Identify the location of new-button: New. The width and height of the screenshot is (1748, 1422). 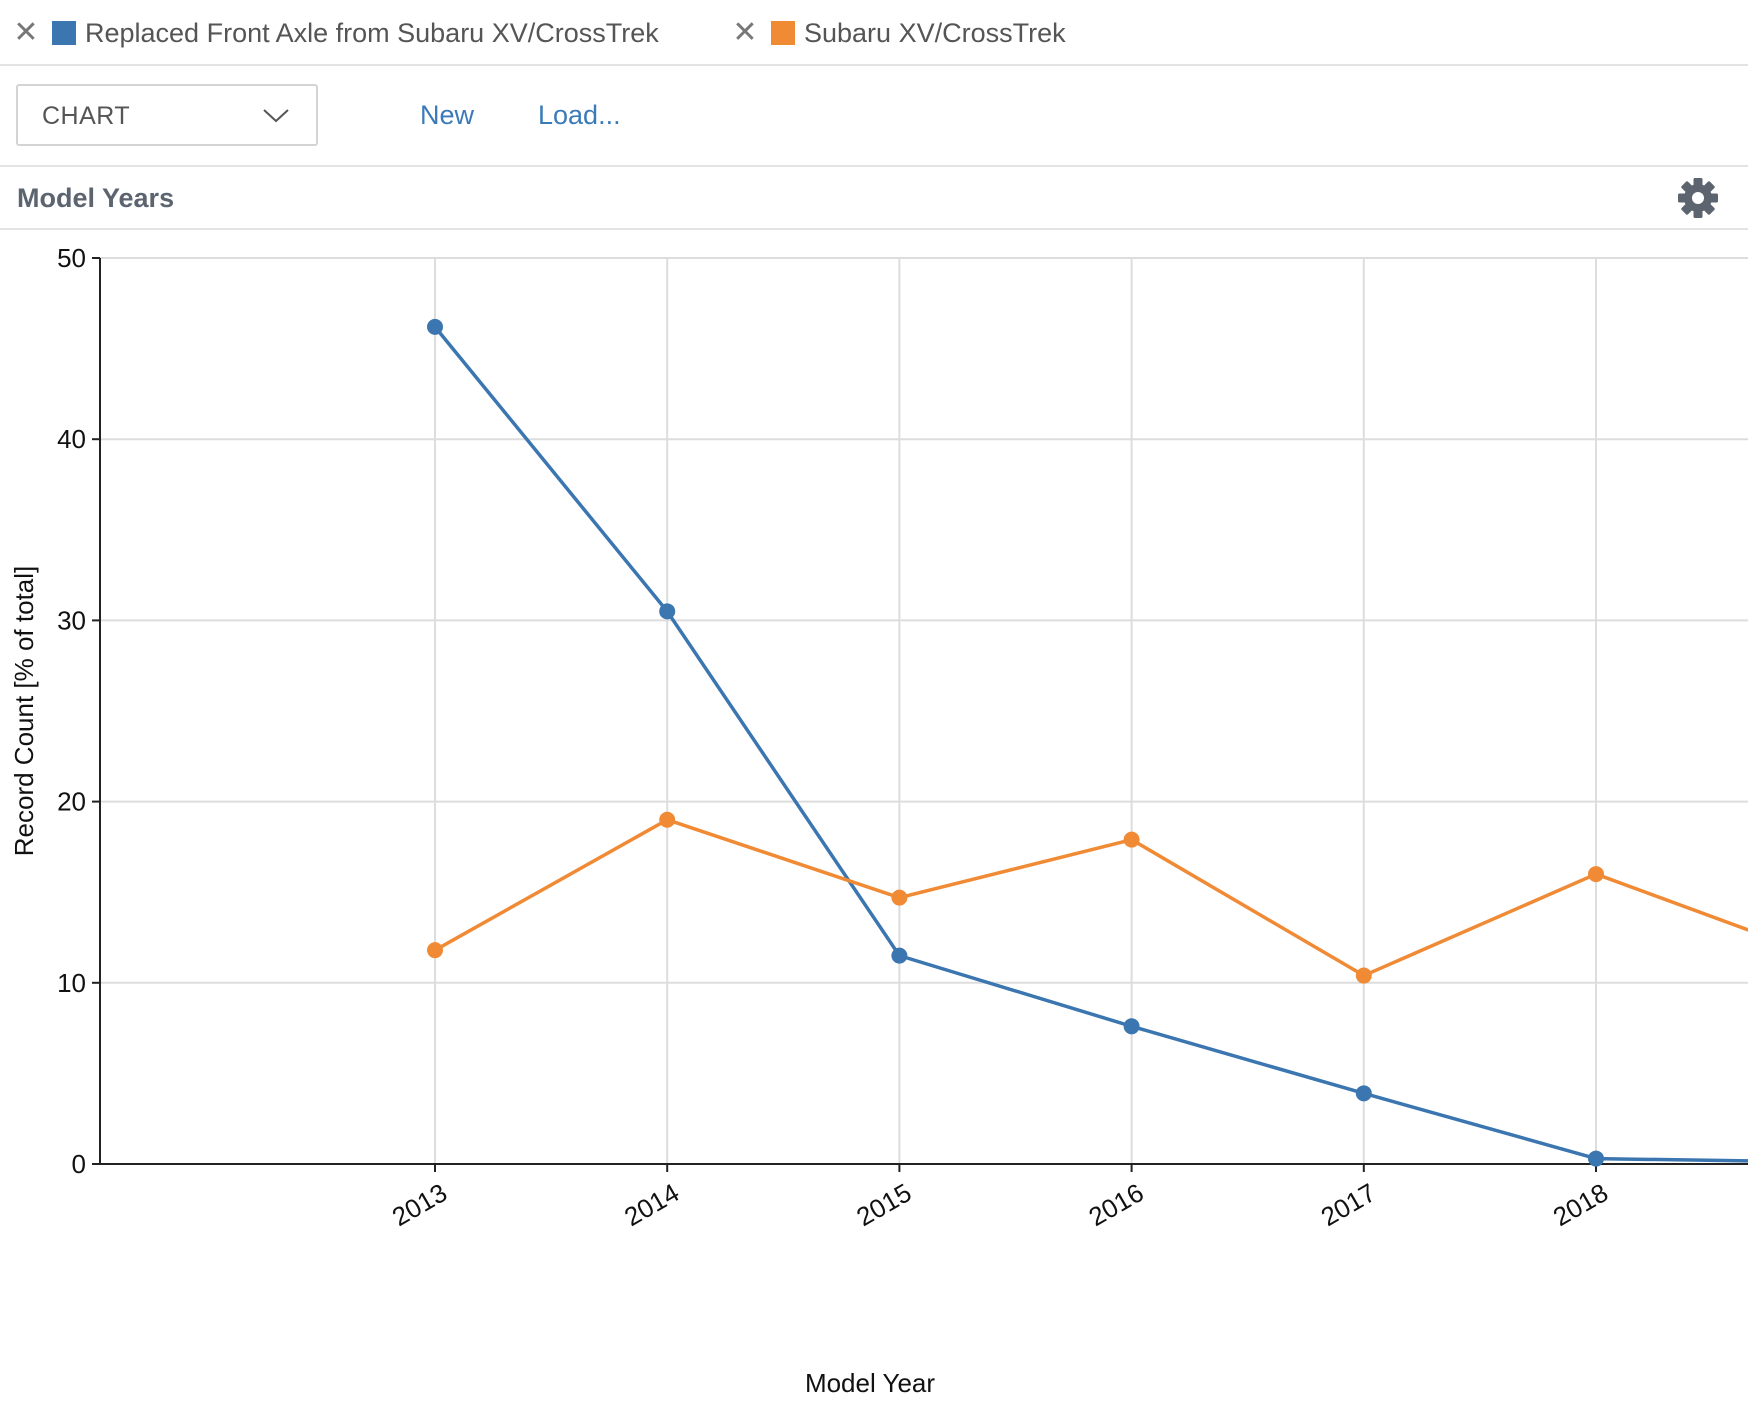
(447, 115).